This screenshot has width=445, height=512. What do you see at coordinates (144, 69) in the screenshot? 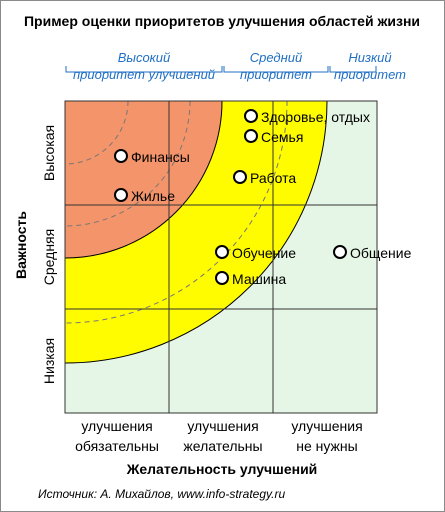
I see `high-priority-bracket` at bounding box center [144, 69].